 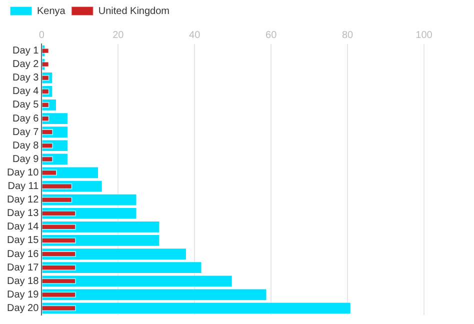 What do you see at coordinates (23, 240) in the screenshot?
I see `y-tick-label: Day 15` at bounding box center [23, 240].